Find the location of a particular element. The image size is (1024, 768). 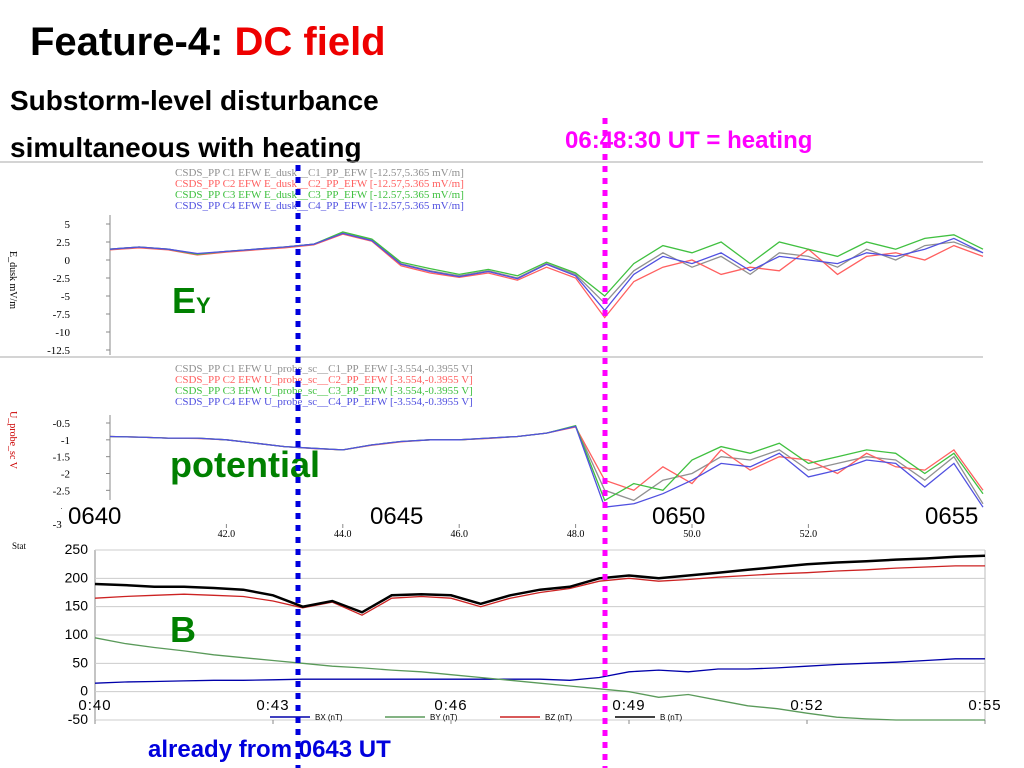

legend-entry: BY (nT) is located at coordinates (444, 717).